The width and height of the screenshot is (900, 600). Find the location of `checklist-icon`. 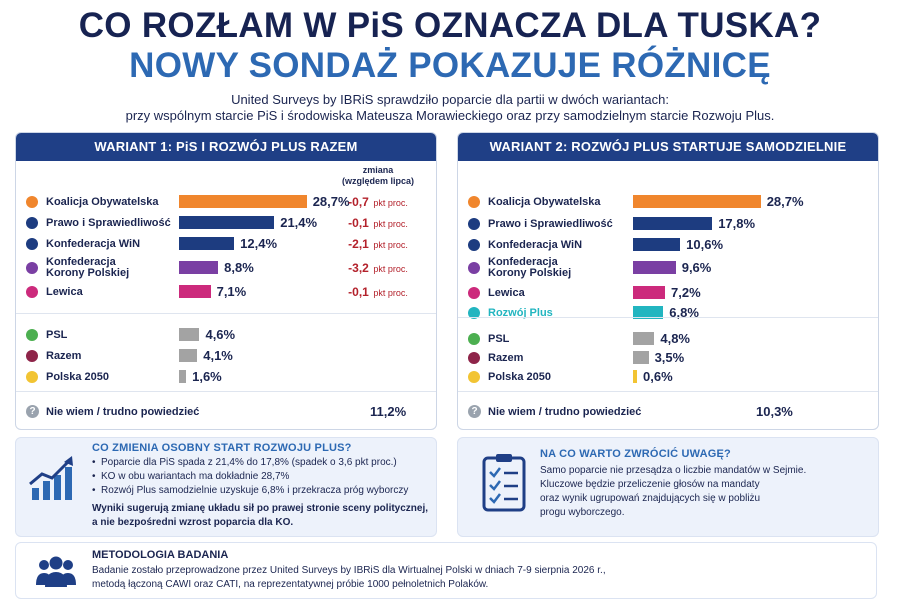

checklist-icon is located at coordinates (504, 483).